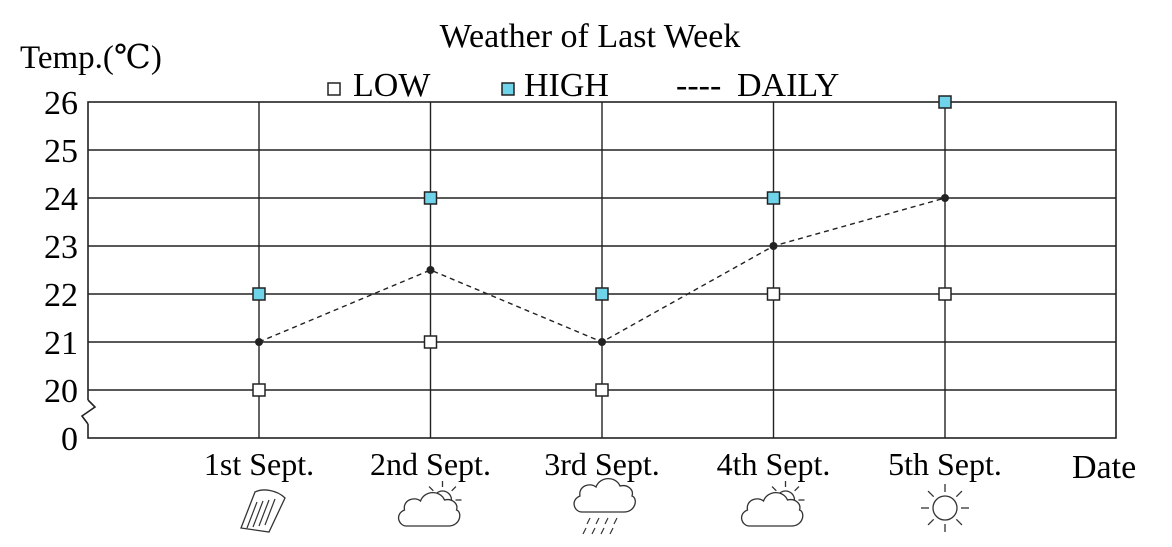  I want to click on sunny-icon, so click(945, 508).